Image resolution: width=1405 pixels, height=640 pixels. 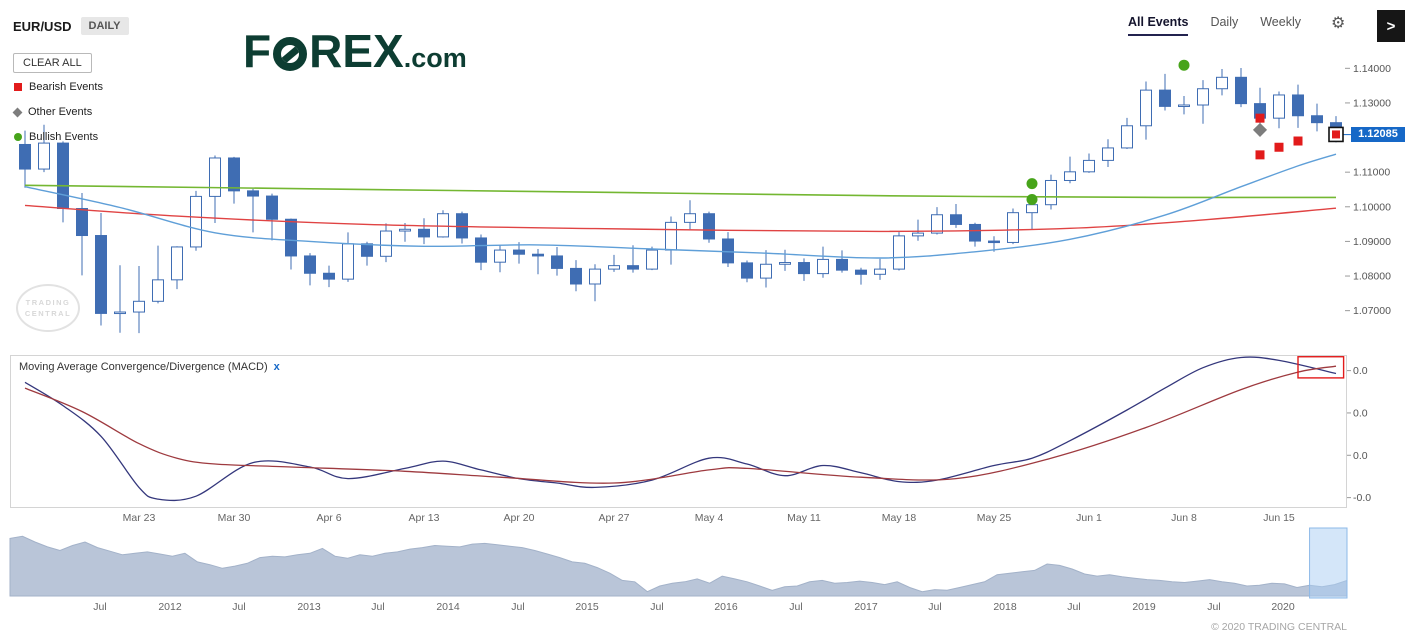 I want to click on tab-all-events: All Events, so click(x=1158, y=25).